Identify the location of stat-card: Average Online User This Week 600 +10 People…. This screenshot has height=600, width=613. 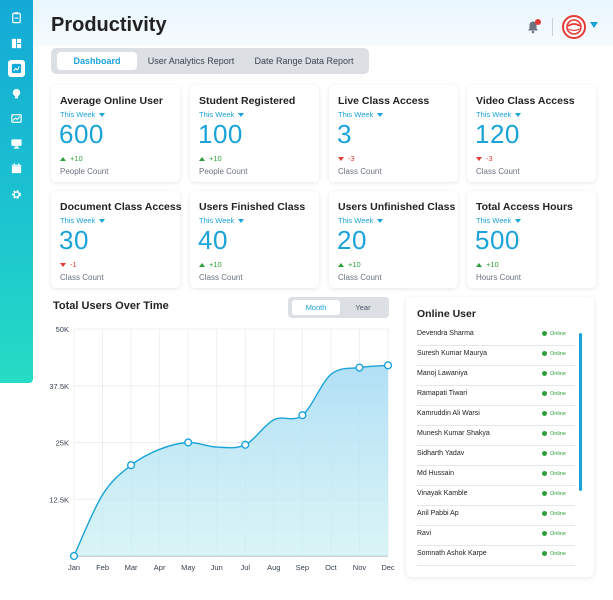
(115, 133).